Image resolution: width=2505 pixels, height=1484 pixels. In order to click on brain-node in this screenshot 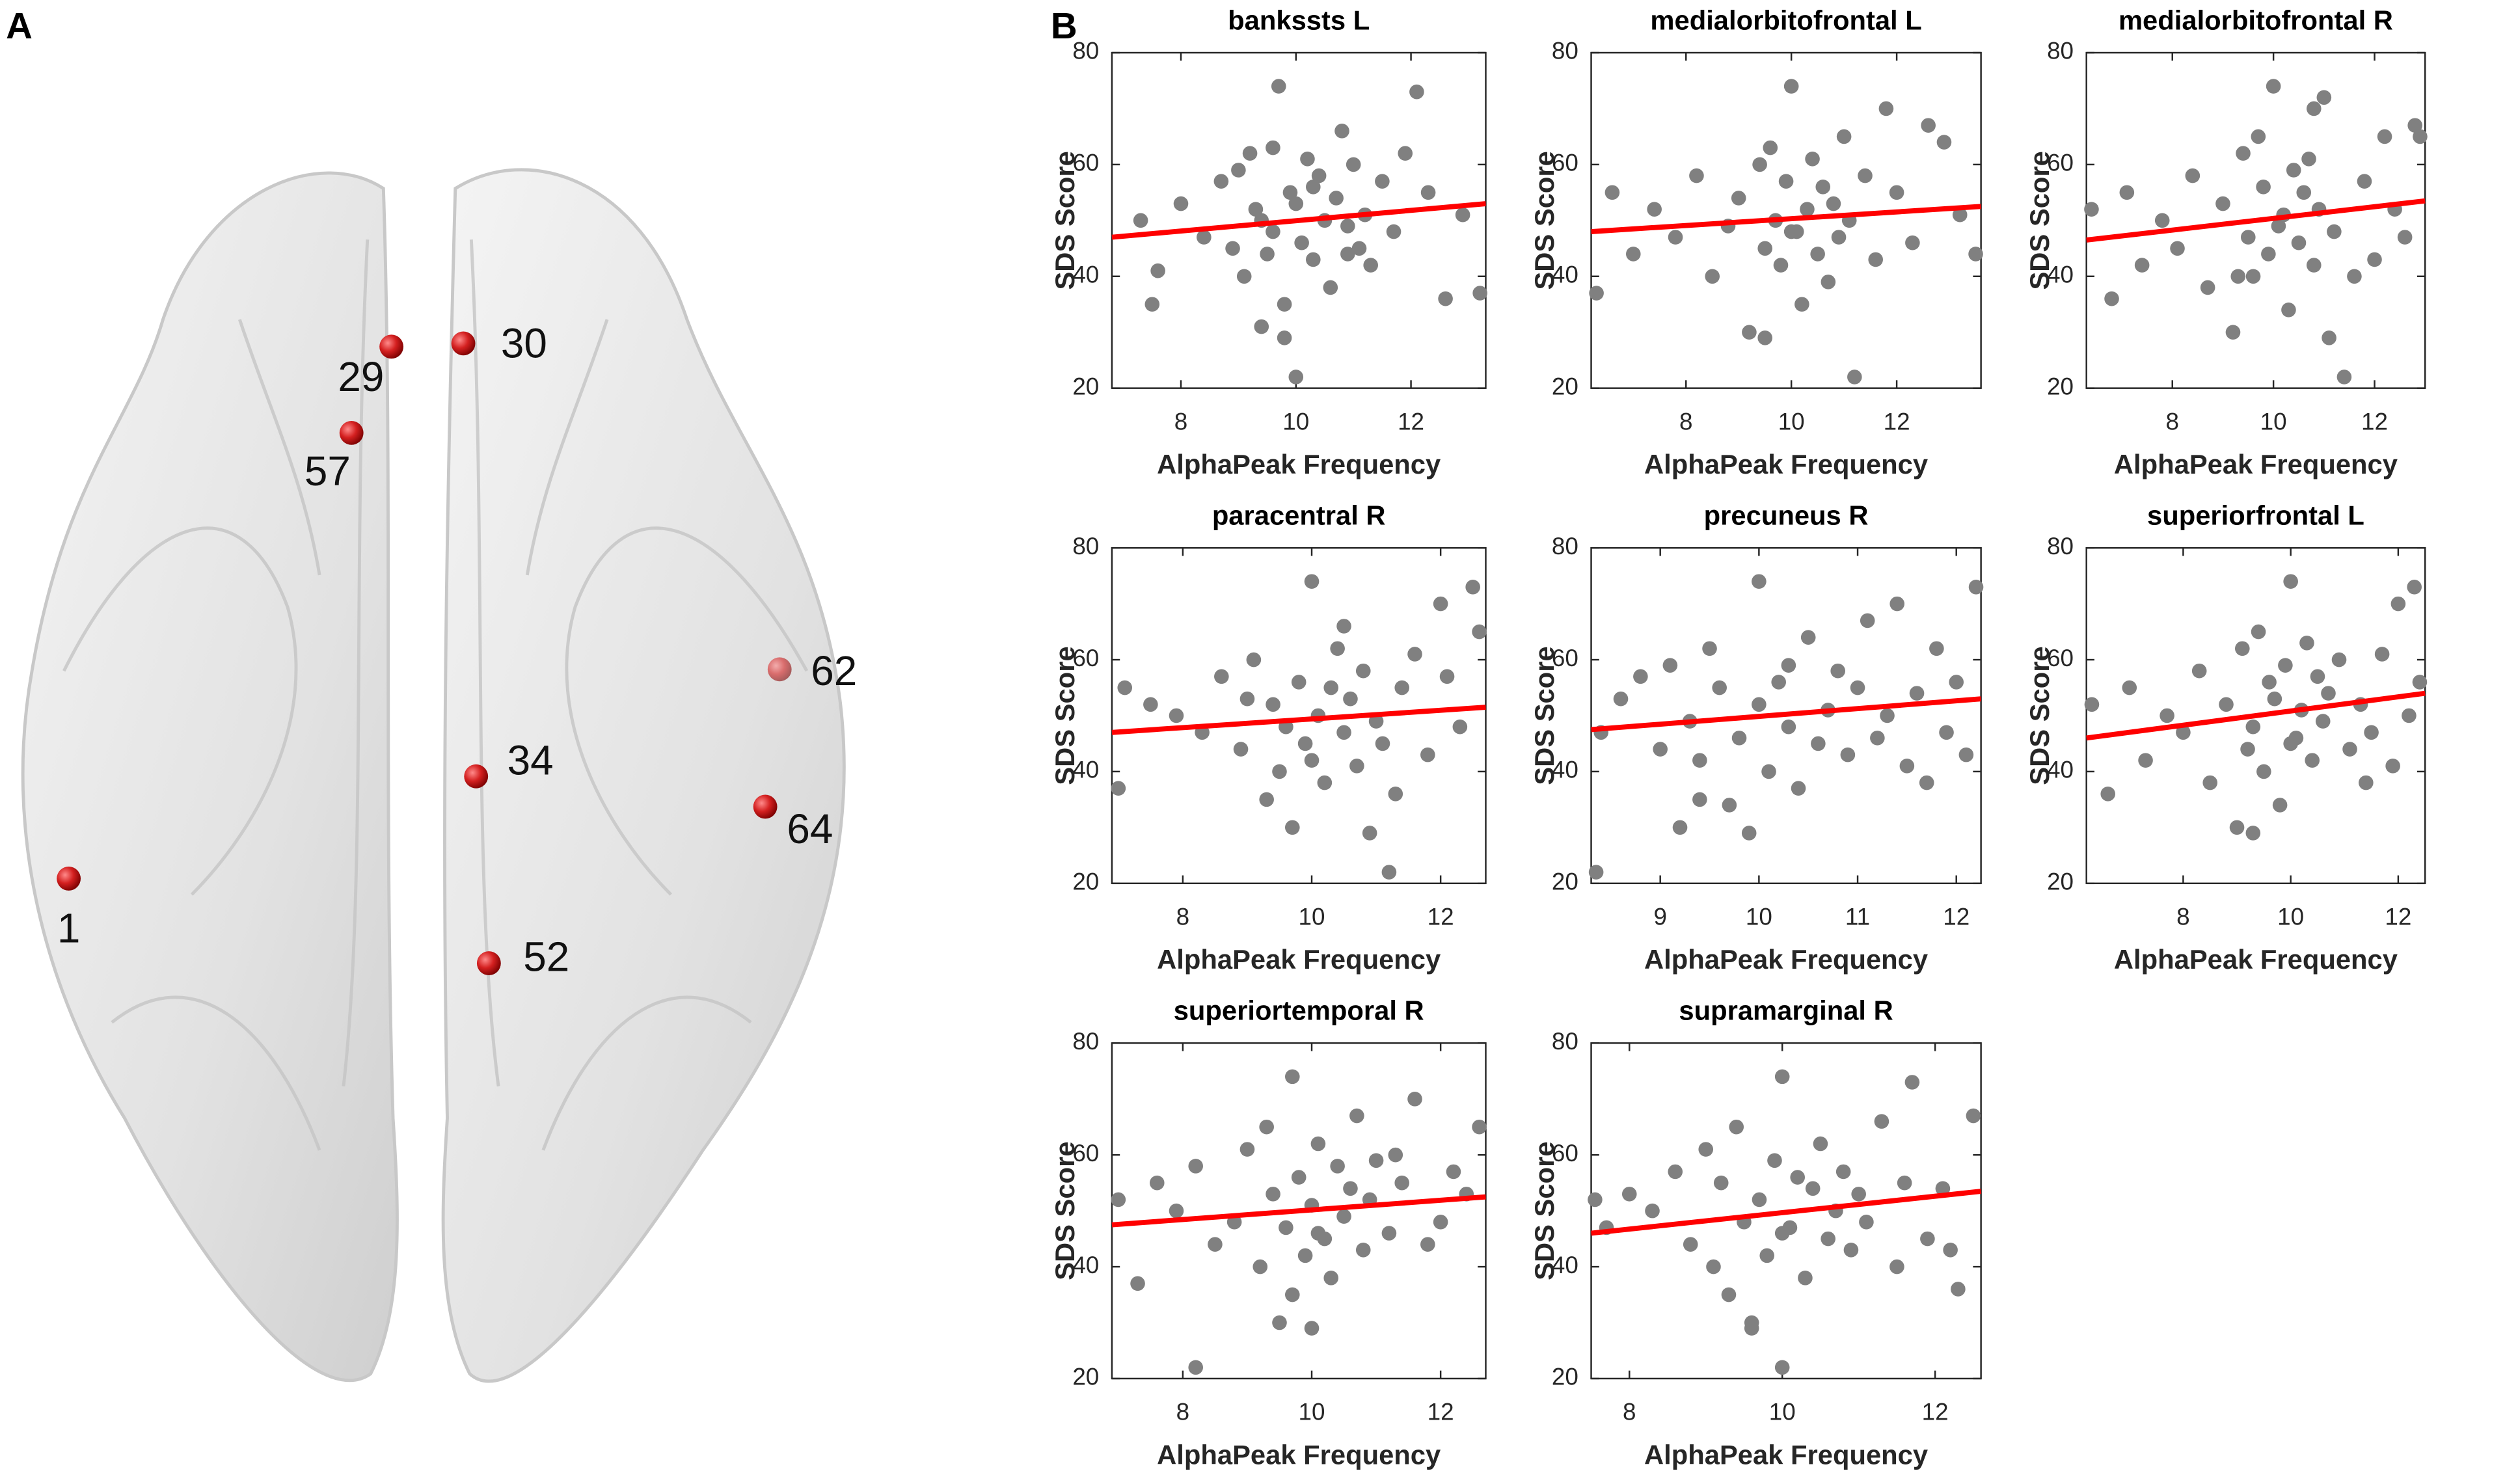, I will do `click(352, 432)`.